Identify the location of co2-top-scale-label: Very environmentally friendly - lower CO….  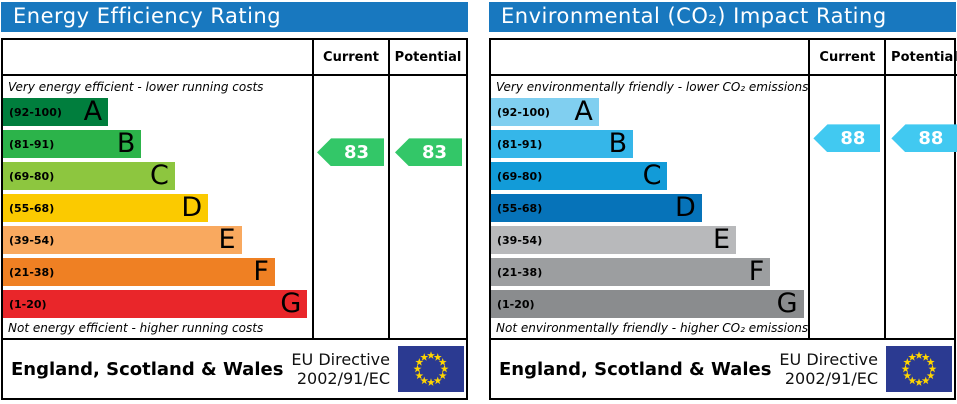
(652, 87).